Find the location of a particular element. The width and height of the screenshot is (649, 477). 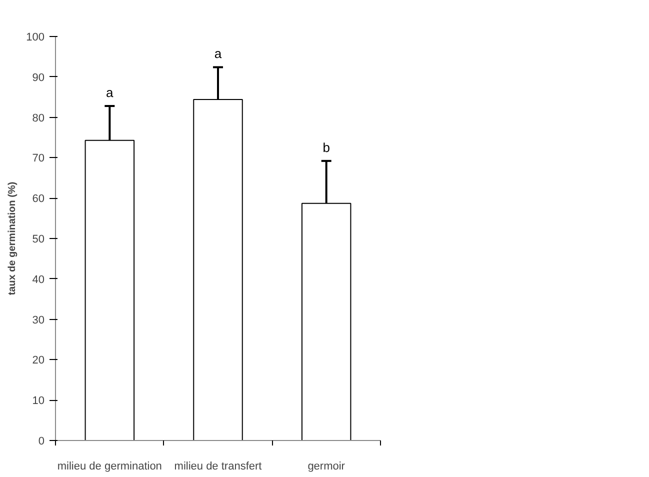

y-tick-label: 60 is located at coordinates (38, 199).